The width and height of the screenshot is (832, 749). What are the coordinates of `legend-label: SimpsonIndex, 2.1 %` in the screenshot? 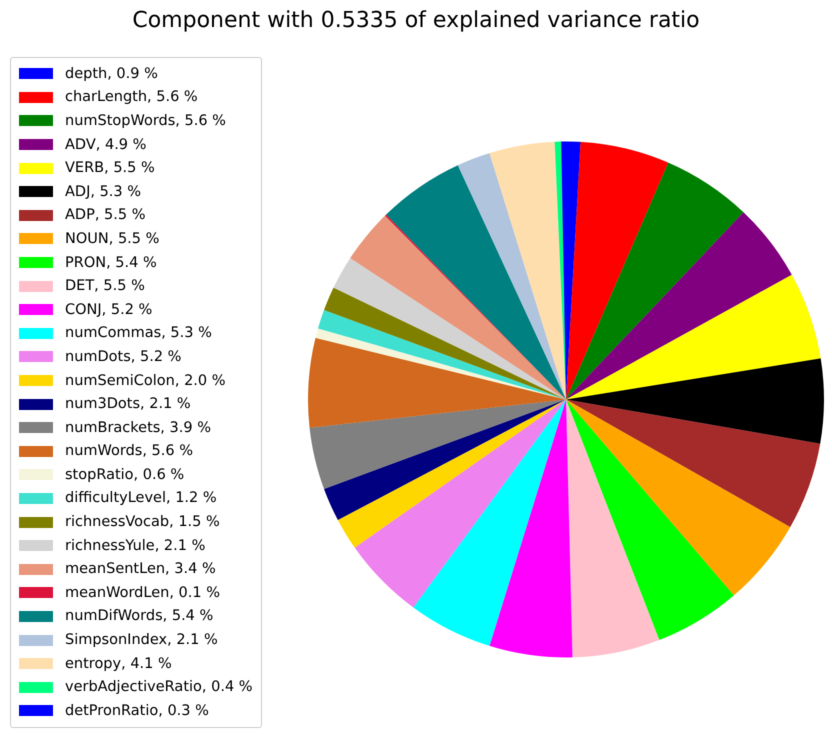 It's located at (141, 640).